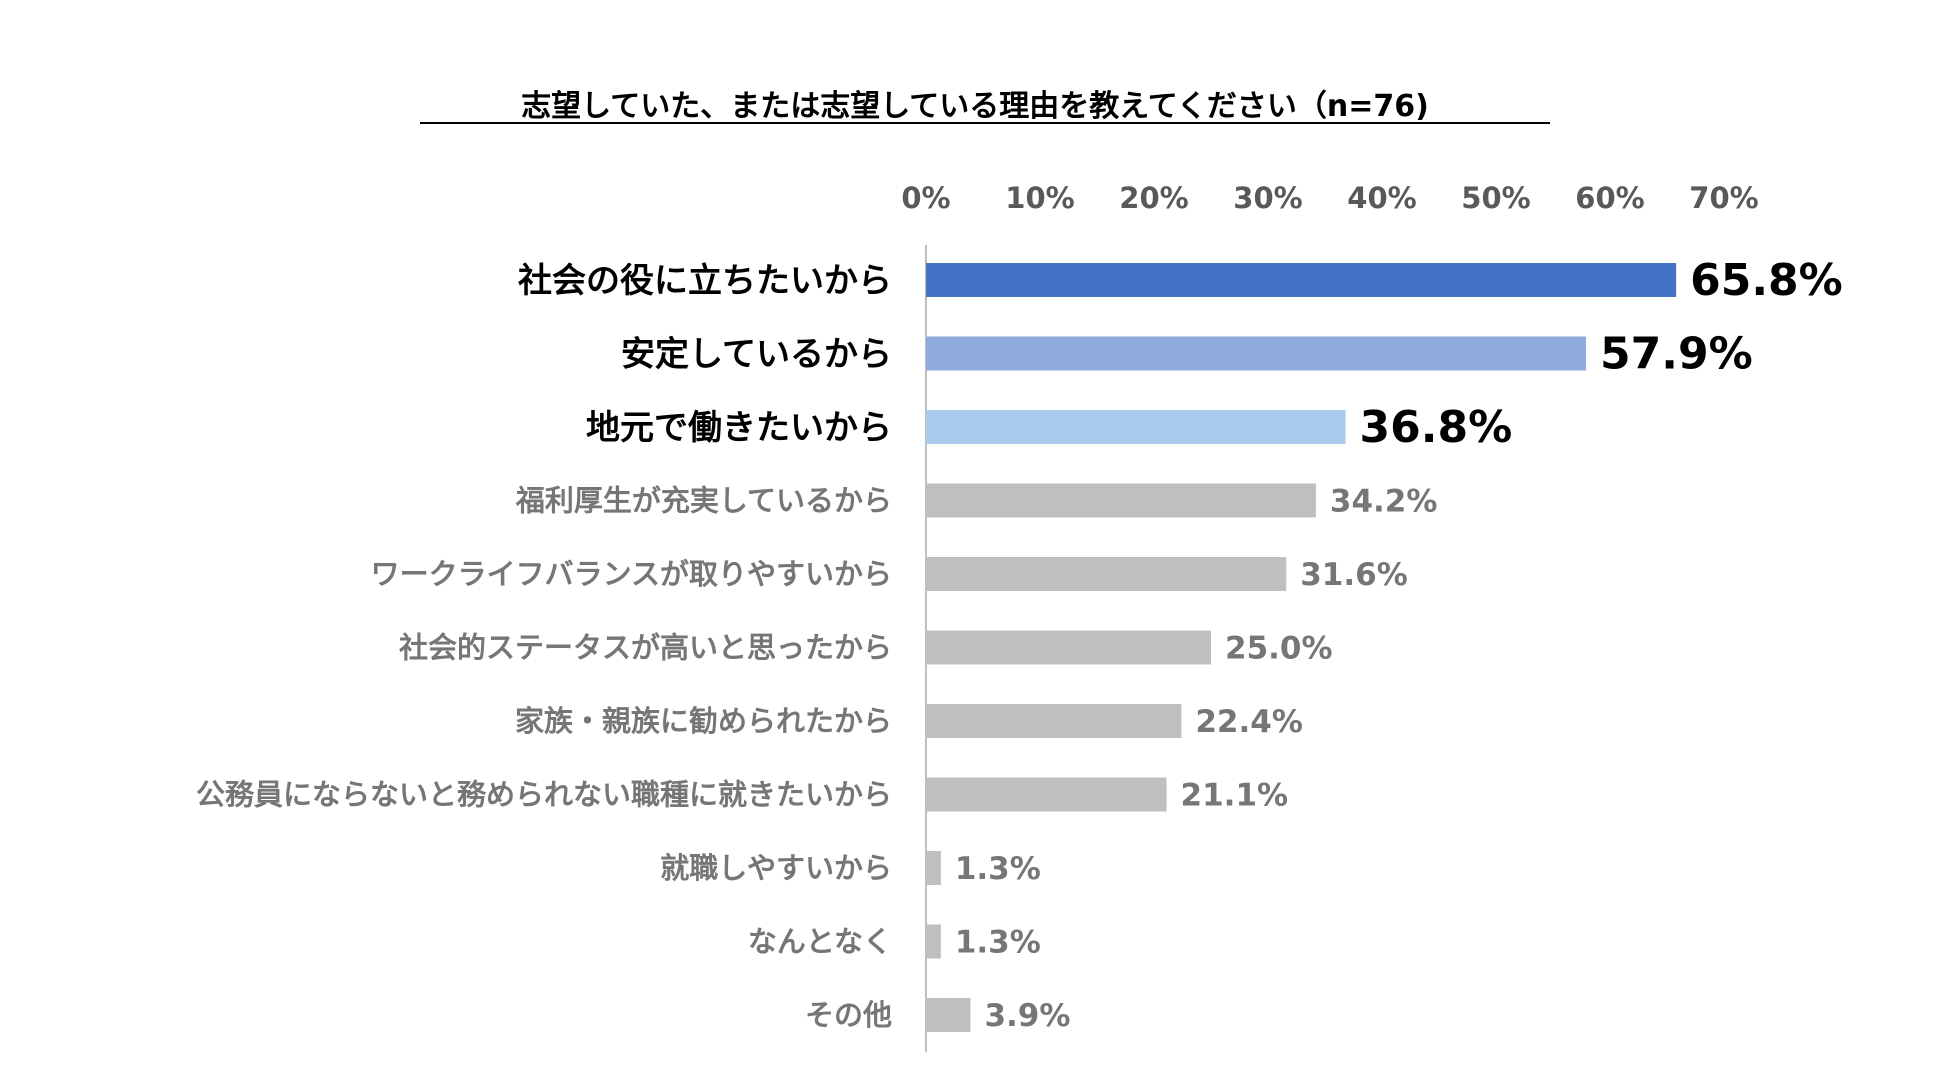  Describe the element at coordinates (1354, 575) in the screenshot. I see `value-label: 31.6%` at that location.